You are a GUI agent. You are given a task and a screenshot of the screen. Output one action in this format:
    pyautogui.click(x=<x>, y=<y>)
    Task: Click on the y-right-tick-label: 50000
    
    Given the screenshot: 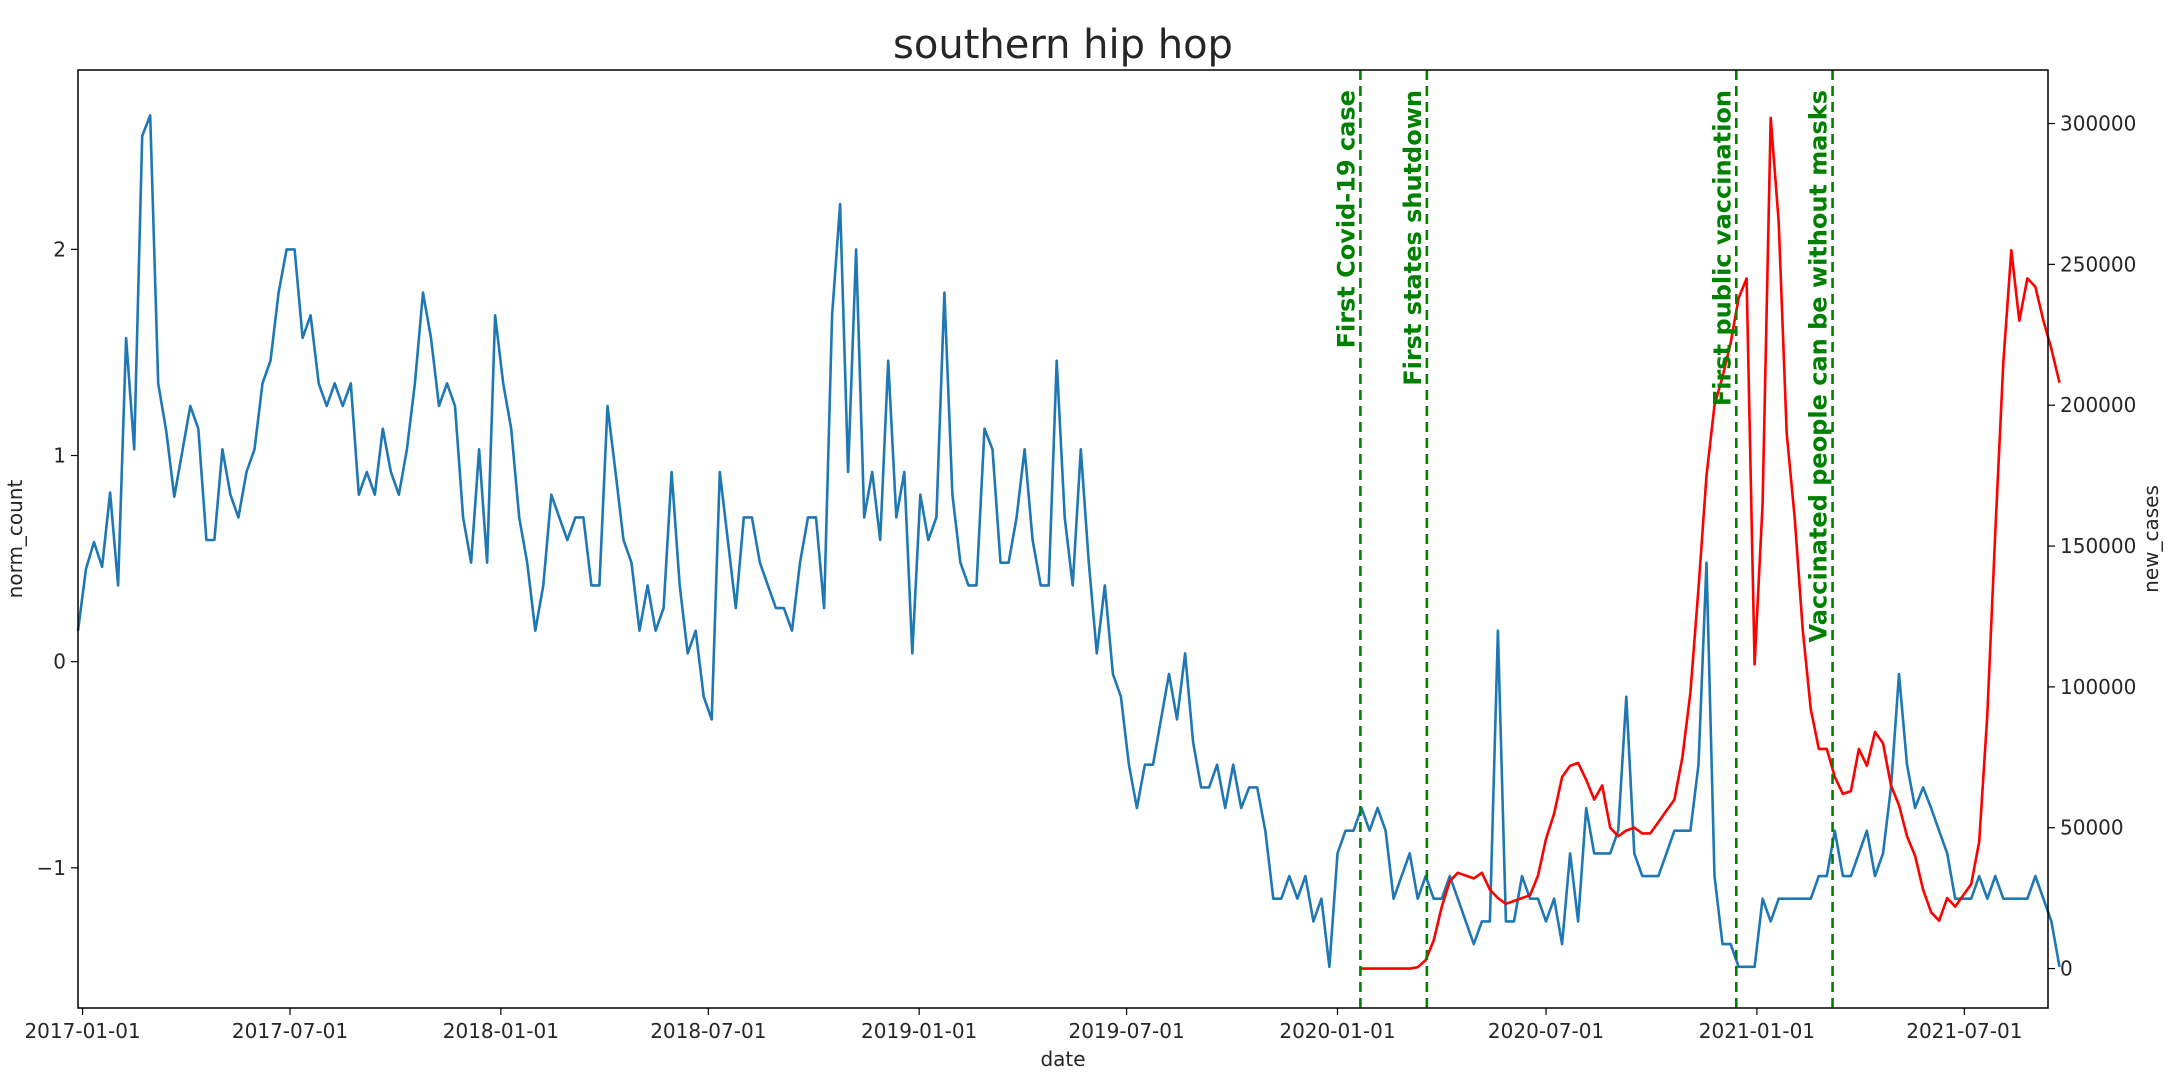 What is the action you would take?
    pyautogui.click(x=2092, y=828)
    